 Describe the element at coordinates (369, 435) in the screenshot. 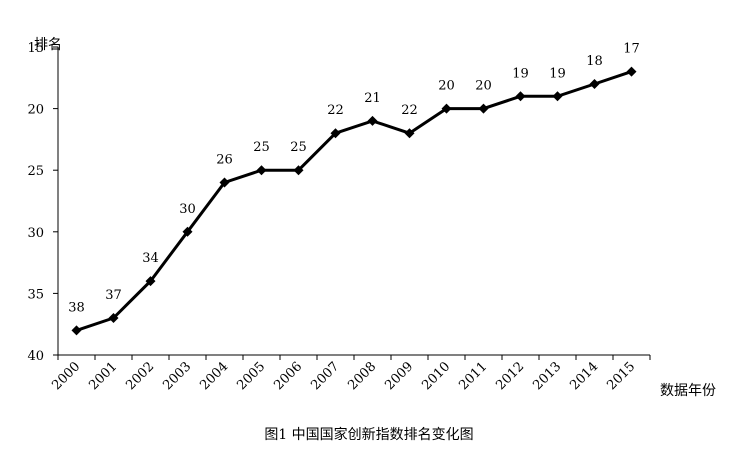

I see `figure-caption: 图1 中国国家创新指数排名变化图` at that location.